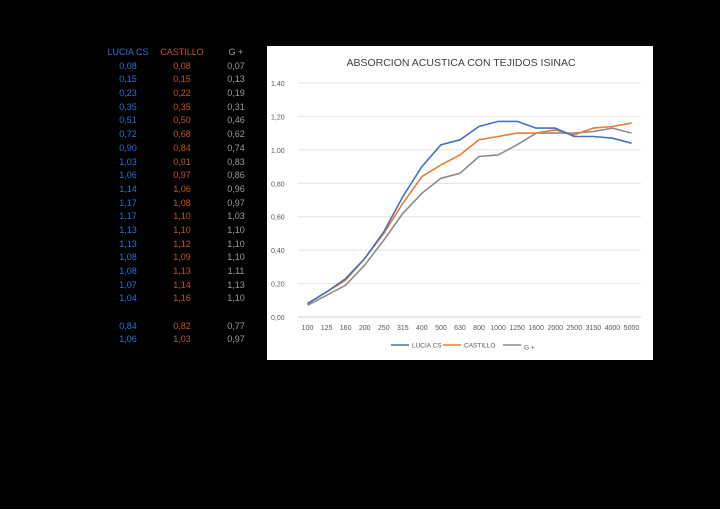 This screenshot has width=720, height=509. What do you see at coordinates (236, 175) in the screenshot?
I see `table-cell: 0,86` at bounding box center [236, 175].